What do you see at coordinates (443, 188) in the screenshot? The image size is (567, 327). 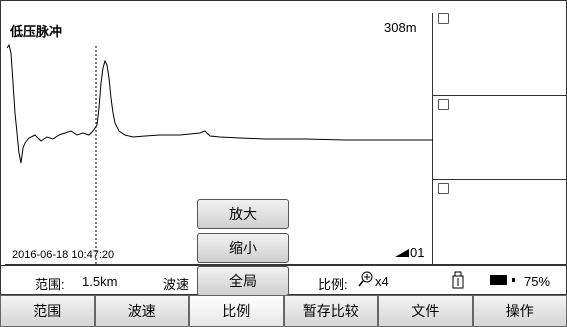 I see `panel-3-checkbox` at bounding box center [443, 188].